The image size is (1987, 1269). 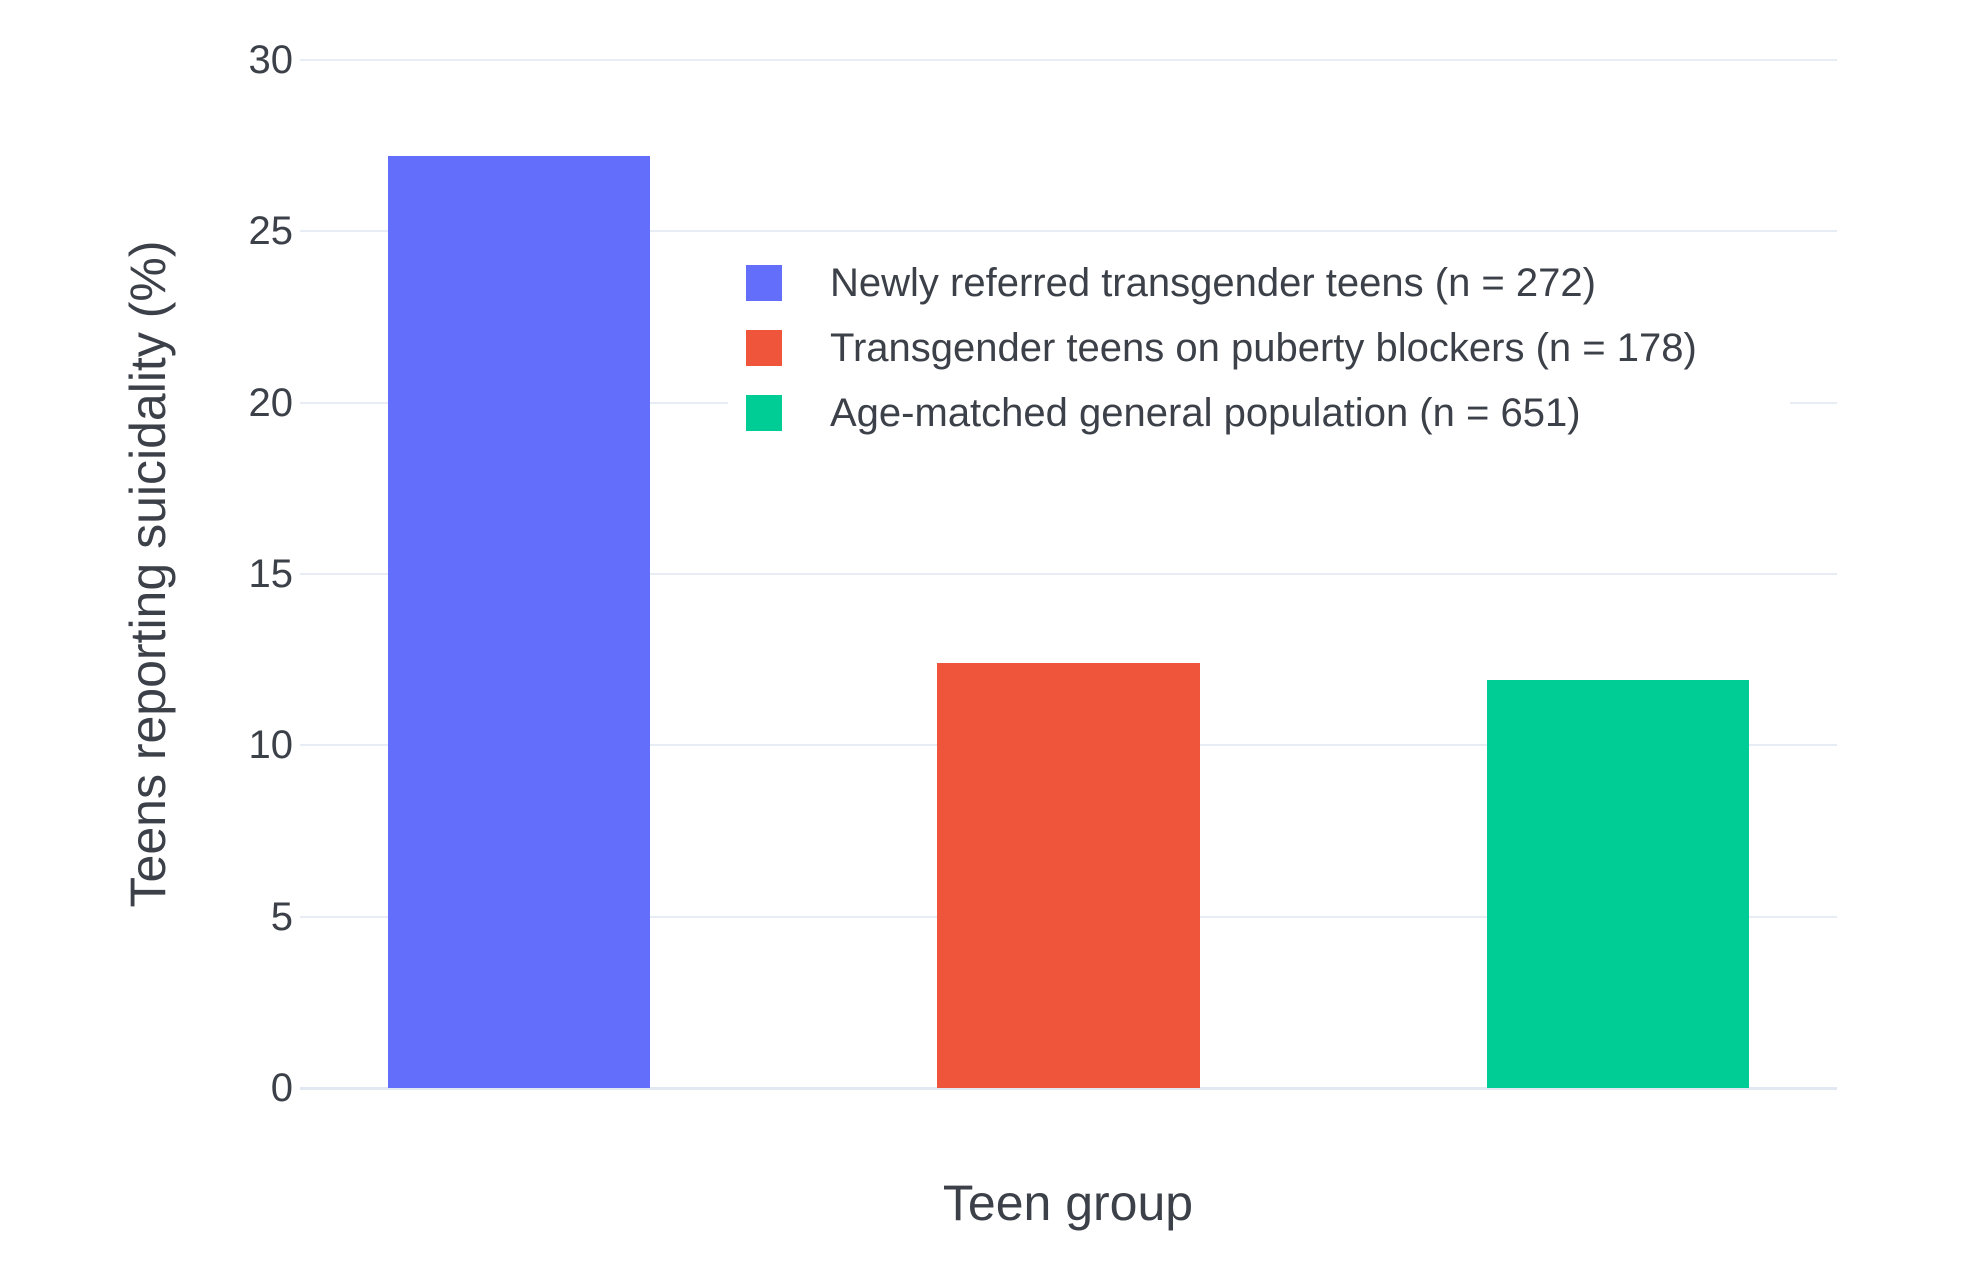 What do you see at coordinates (271, 574) in the screenshot?
I see `y-tick-label-15: 15` at bounding box center [271, 574].